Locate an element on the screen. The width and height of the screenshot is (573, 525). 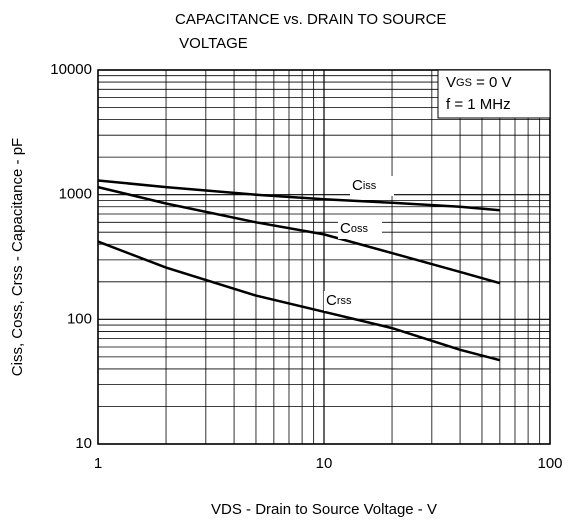
series-label: Crss is located at coordinates (339, 300).